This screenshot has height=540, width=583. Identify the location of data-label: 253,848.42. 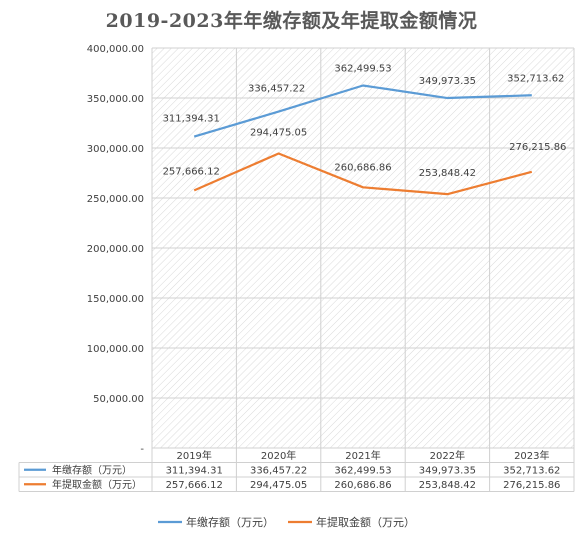
(447, 173).